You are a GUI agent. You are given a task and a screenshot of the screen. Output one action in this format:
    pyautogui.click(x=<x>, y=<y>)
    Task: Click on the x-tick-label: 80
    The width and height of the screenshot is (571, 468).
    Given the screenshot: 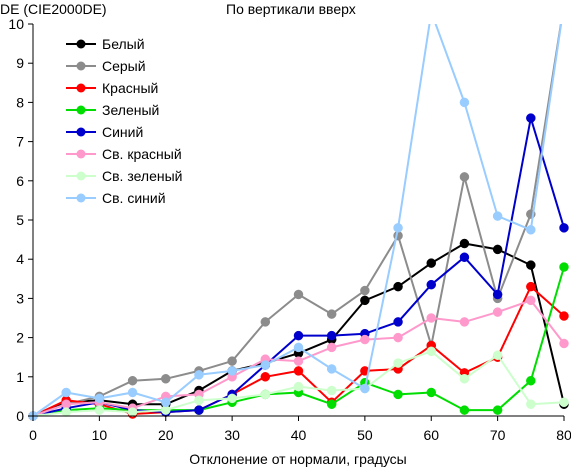 What is the action you would take?
    pyautogui.click(x=563, y=435)
    